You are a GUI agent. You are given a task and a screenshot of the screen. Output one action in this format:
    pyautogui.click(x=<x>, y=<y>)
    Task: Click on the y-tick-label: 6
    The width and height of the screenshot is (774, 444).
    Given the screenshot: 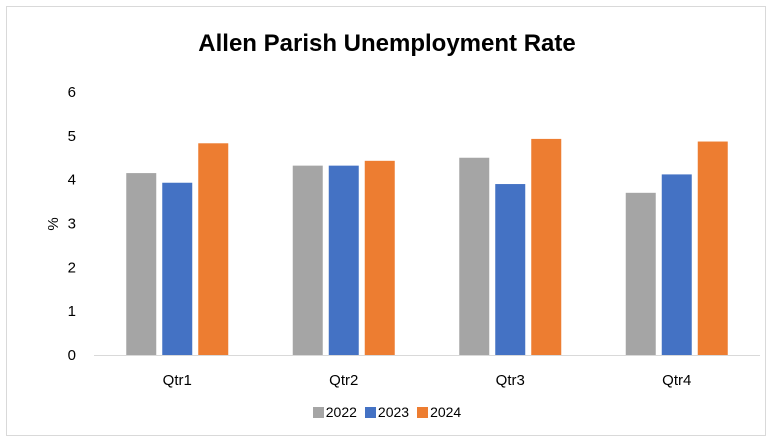 What is the action you would take?
    pyautogui.click(x=72, y=92)
    